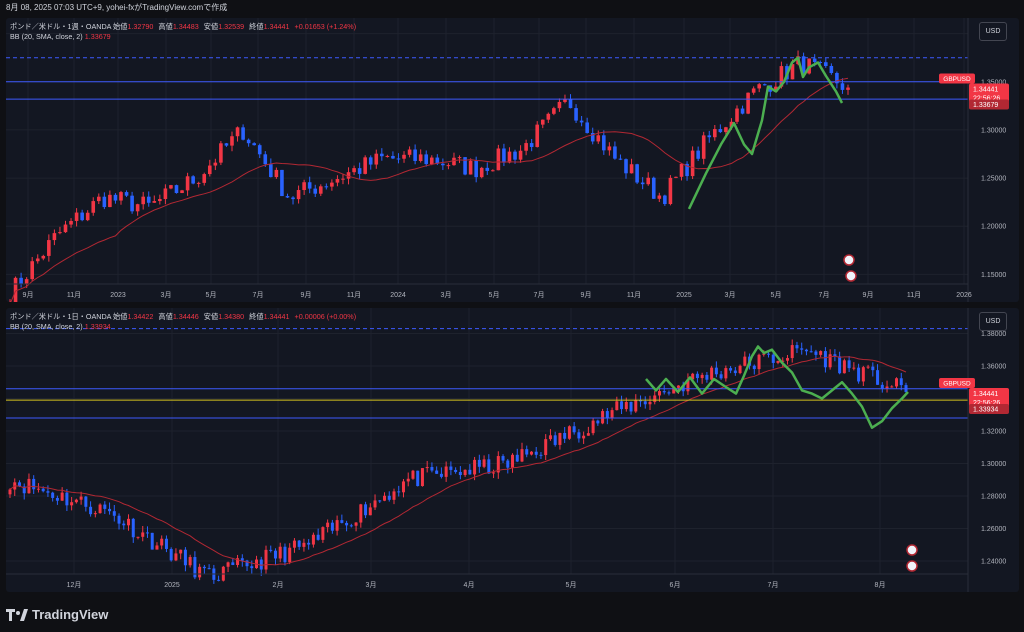 This screenshot has width=1024, height=632. I want to click on close-label: 終値, so click(256, 316).